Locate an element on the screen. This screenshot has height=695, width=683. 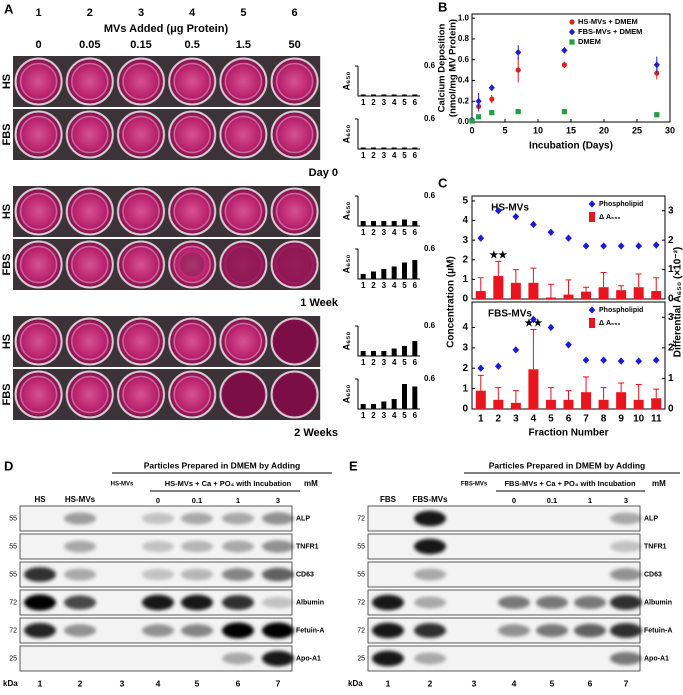
y-tick-label: 1.0 is located at coordinates (464, 17).